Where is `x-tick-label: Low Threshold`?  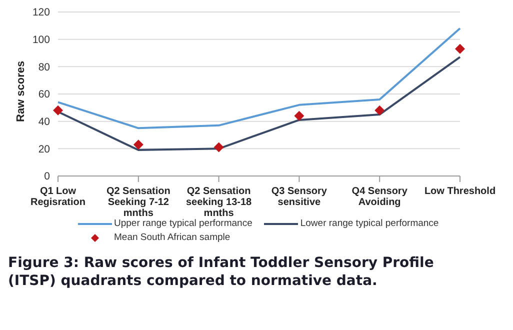
x-tick-label: Low Threshold is located at coordinates (460, 191).